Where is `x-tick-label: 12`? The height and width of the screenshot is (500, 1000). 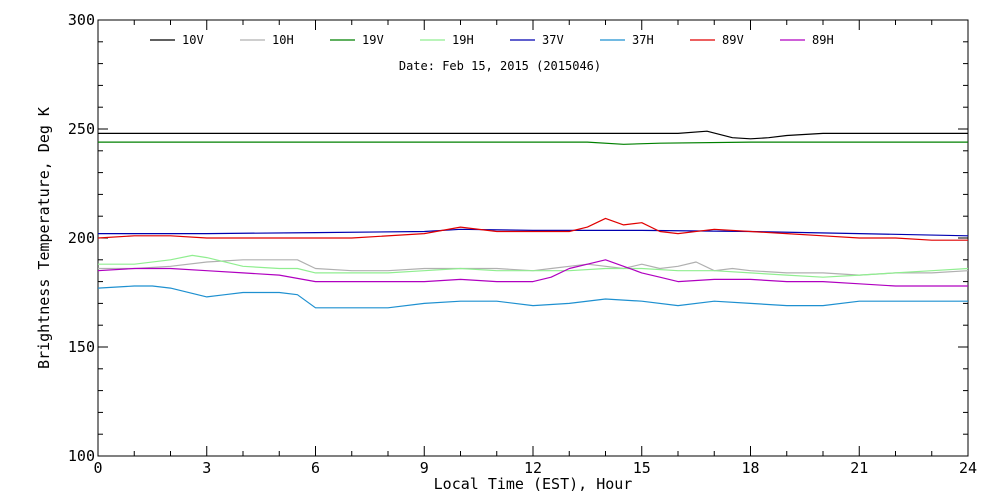 x-tick-label: 12 is located at coordinates (533, 468).